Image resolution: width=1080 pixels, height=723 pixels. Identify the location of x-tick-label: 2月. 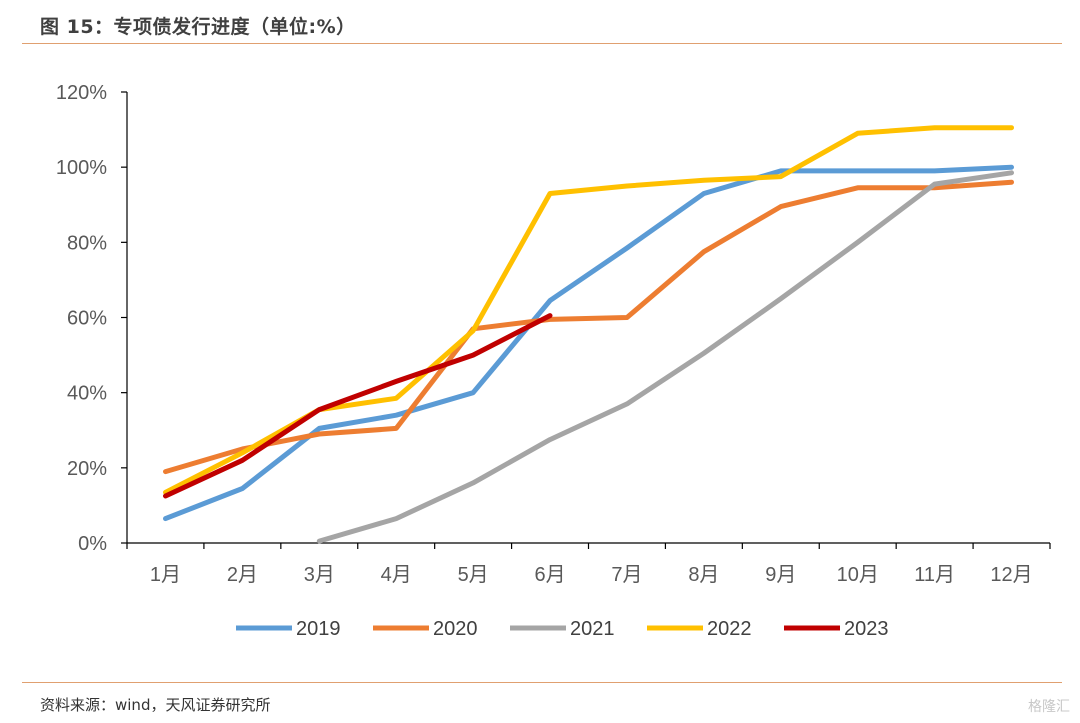
(242, 575).